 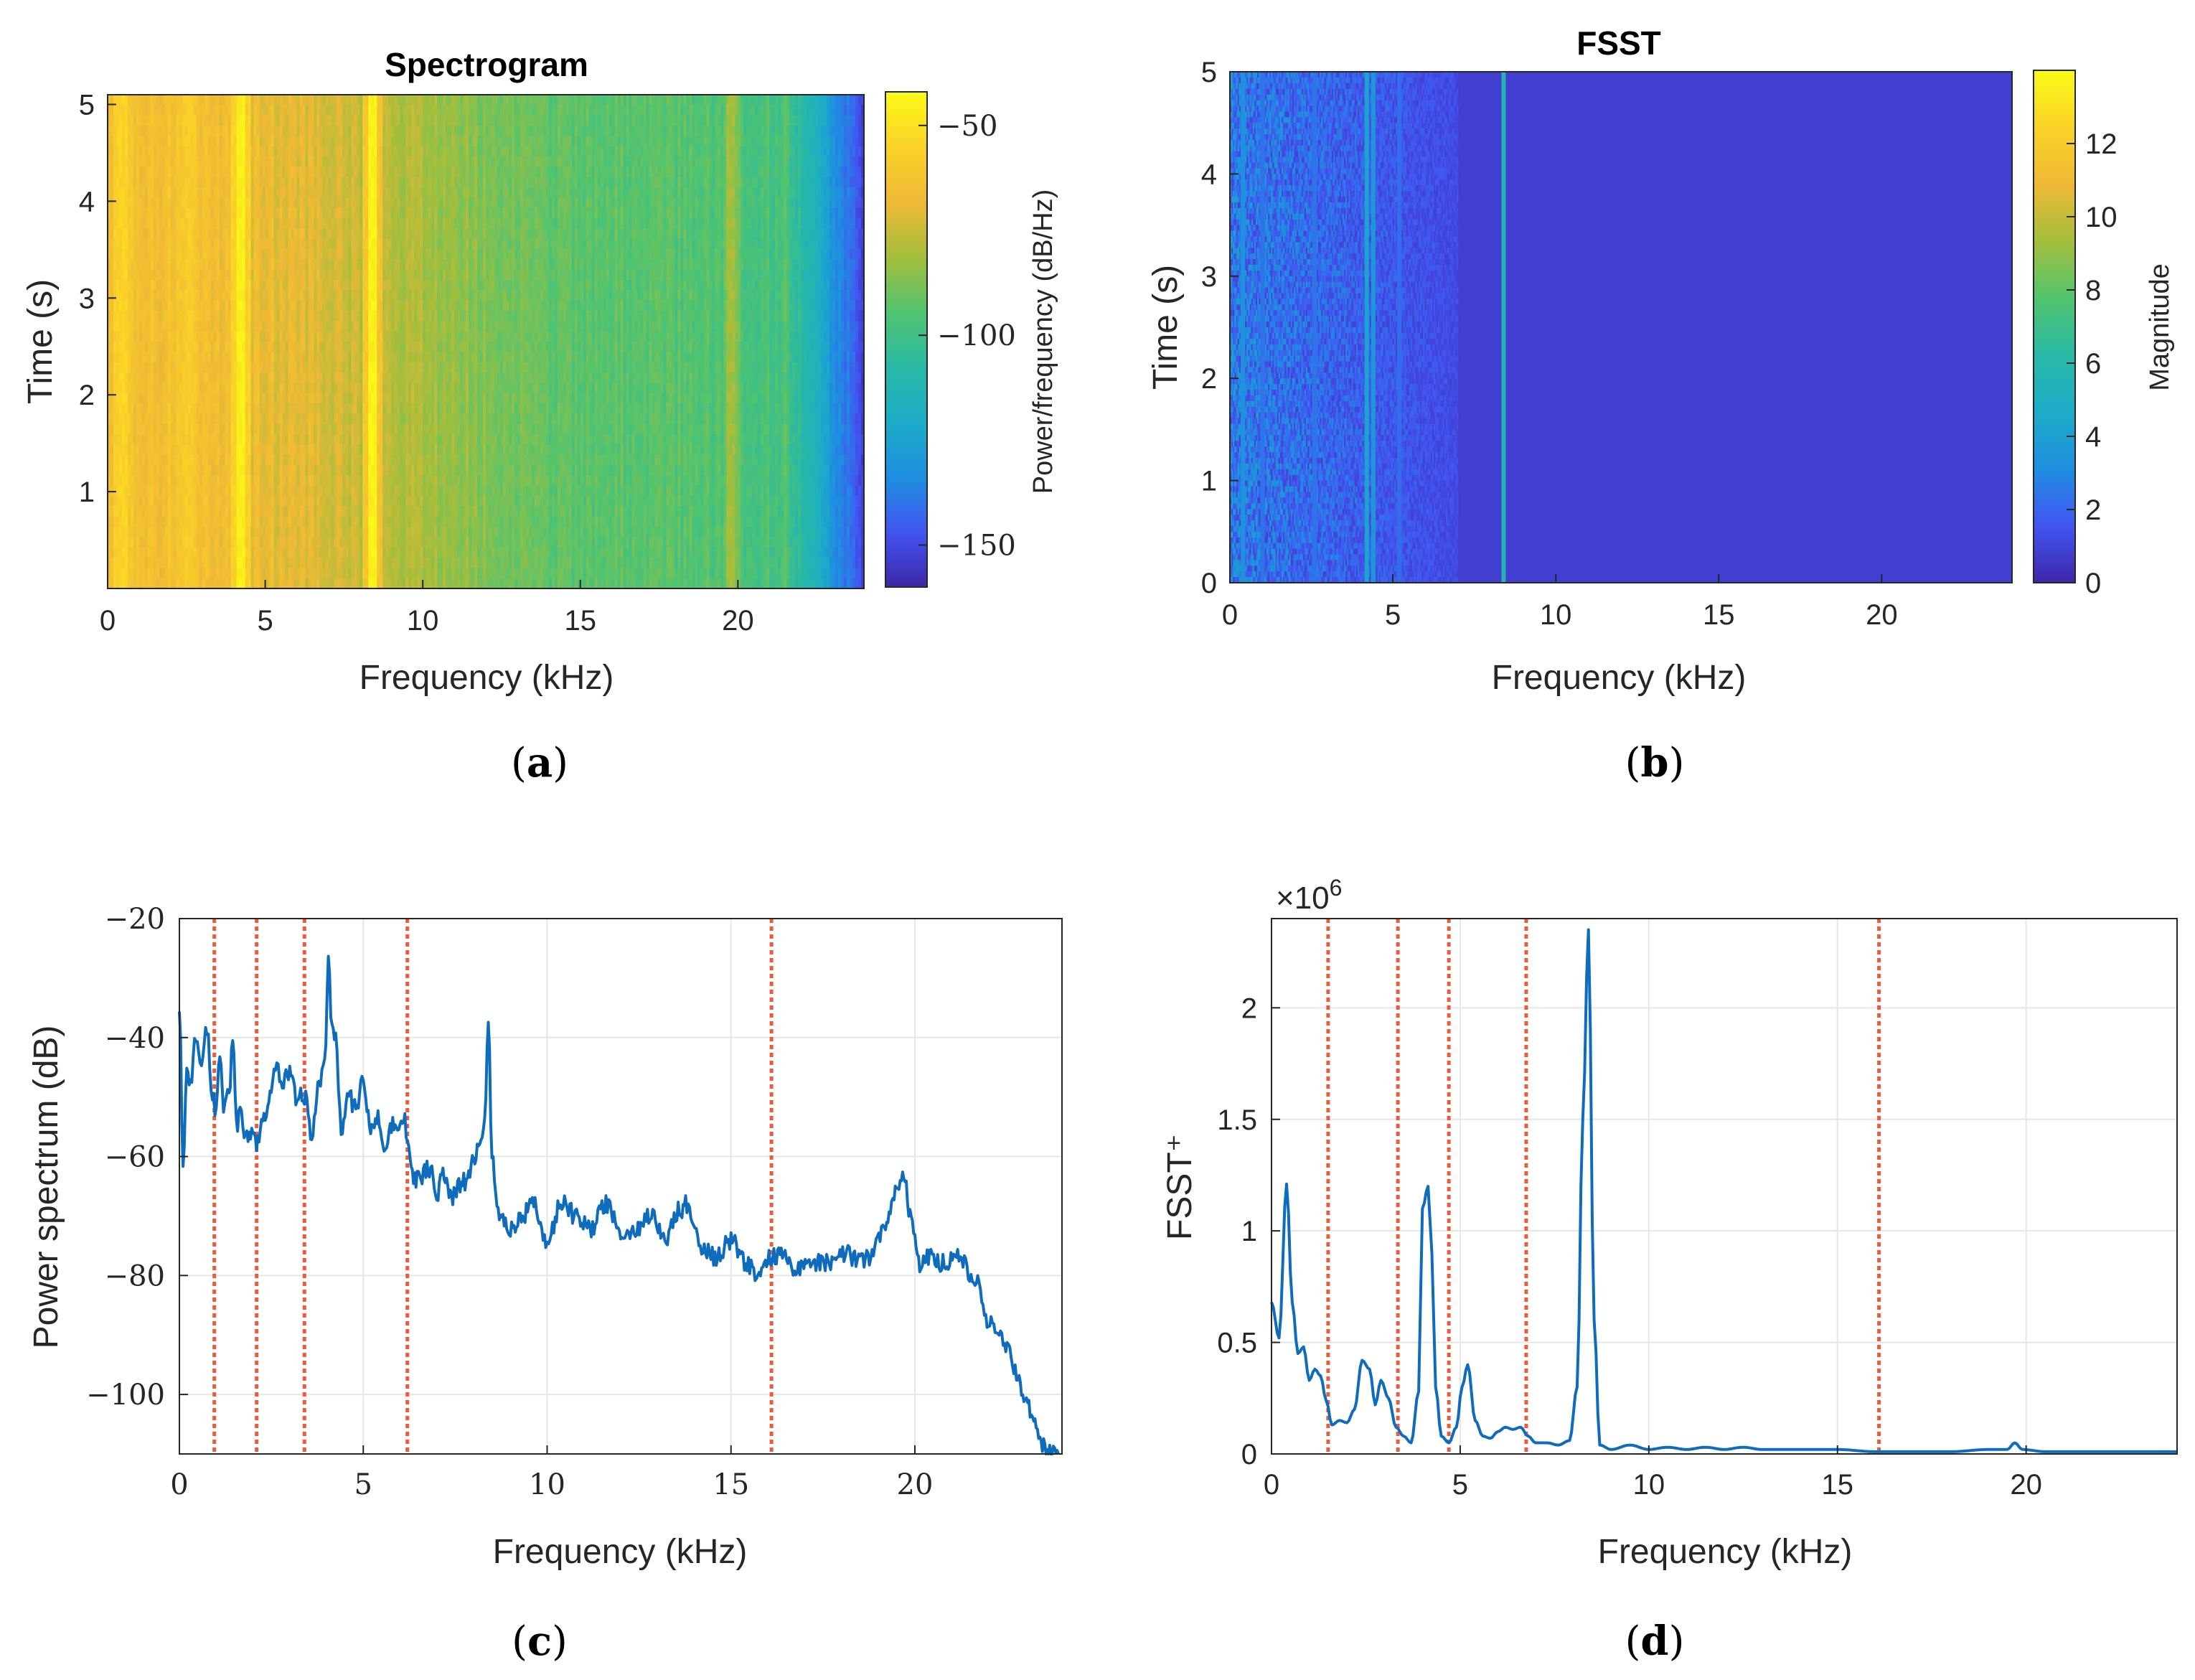 What do you see at coordinates (486, 64) in the screenshot?
I see `spectrogram-title: Spectrogram` at bounding box center [486, 64].